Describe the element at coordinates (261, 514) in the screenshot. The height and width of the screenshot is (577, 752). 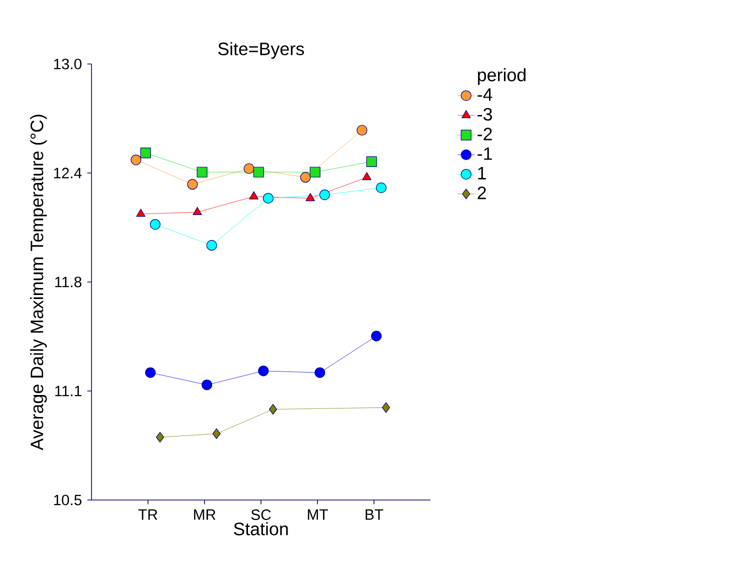
I see `x-tick-label: SC` at that location.